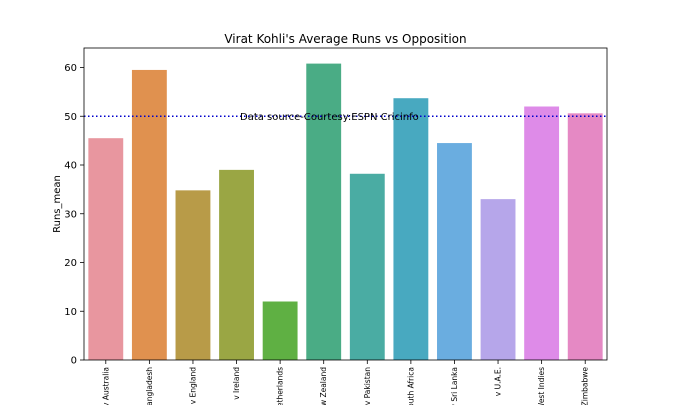 This screenshot has height=405, width=675. What do you see at coordinates (367, 386) in the screenshot?
I see `x-tick-label: v Pakistan` at bounding box center [367, 386].